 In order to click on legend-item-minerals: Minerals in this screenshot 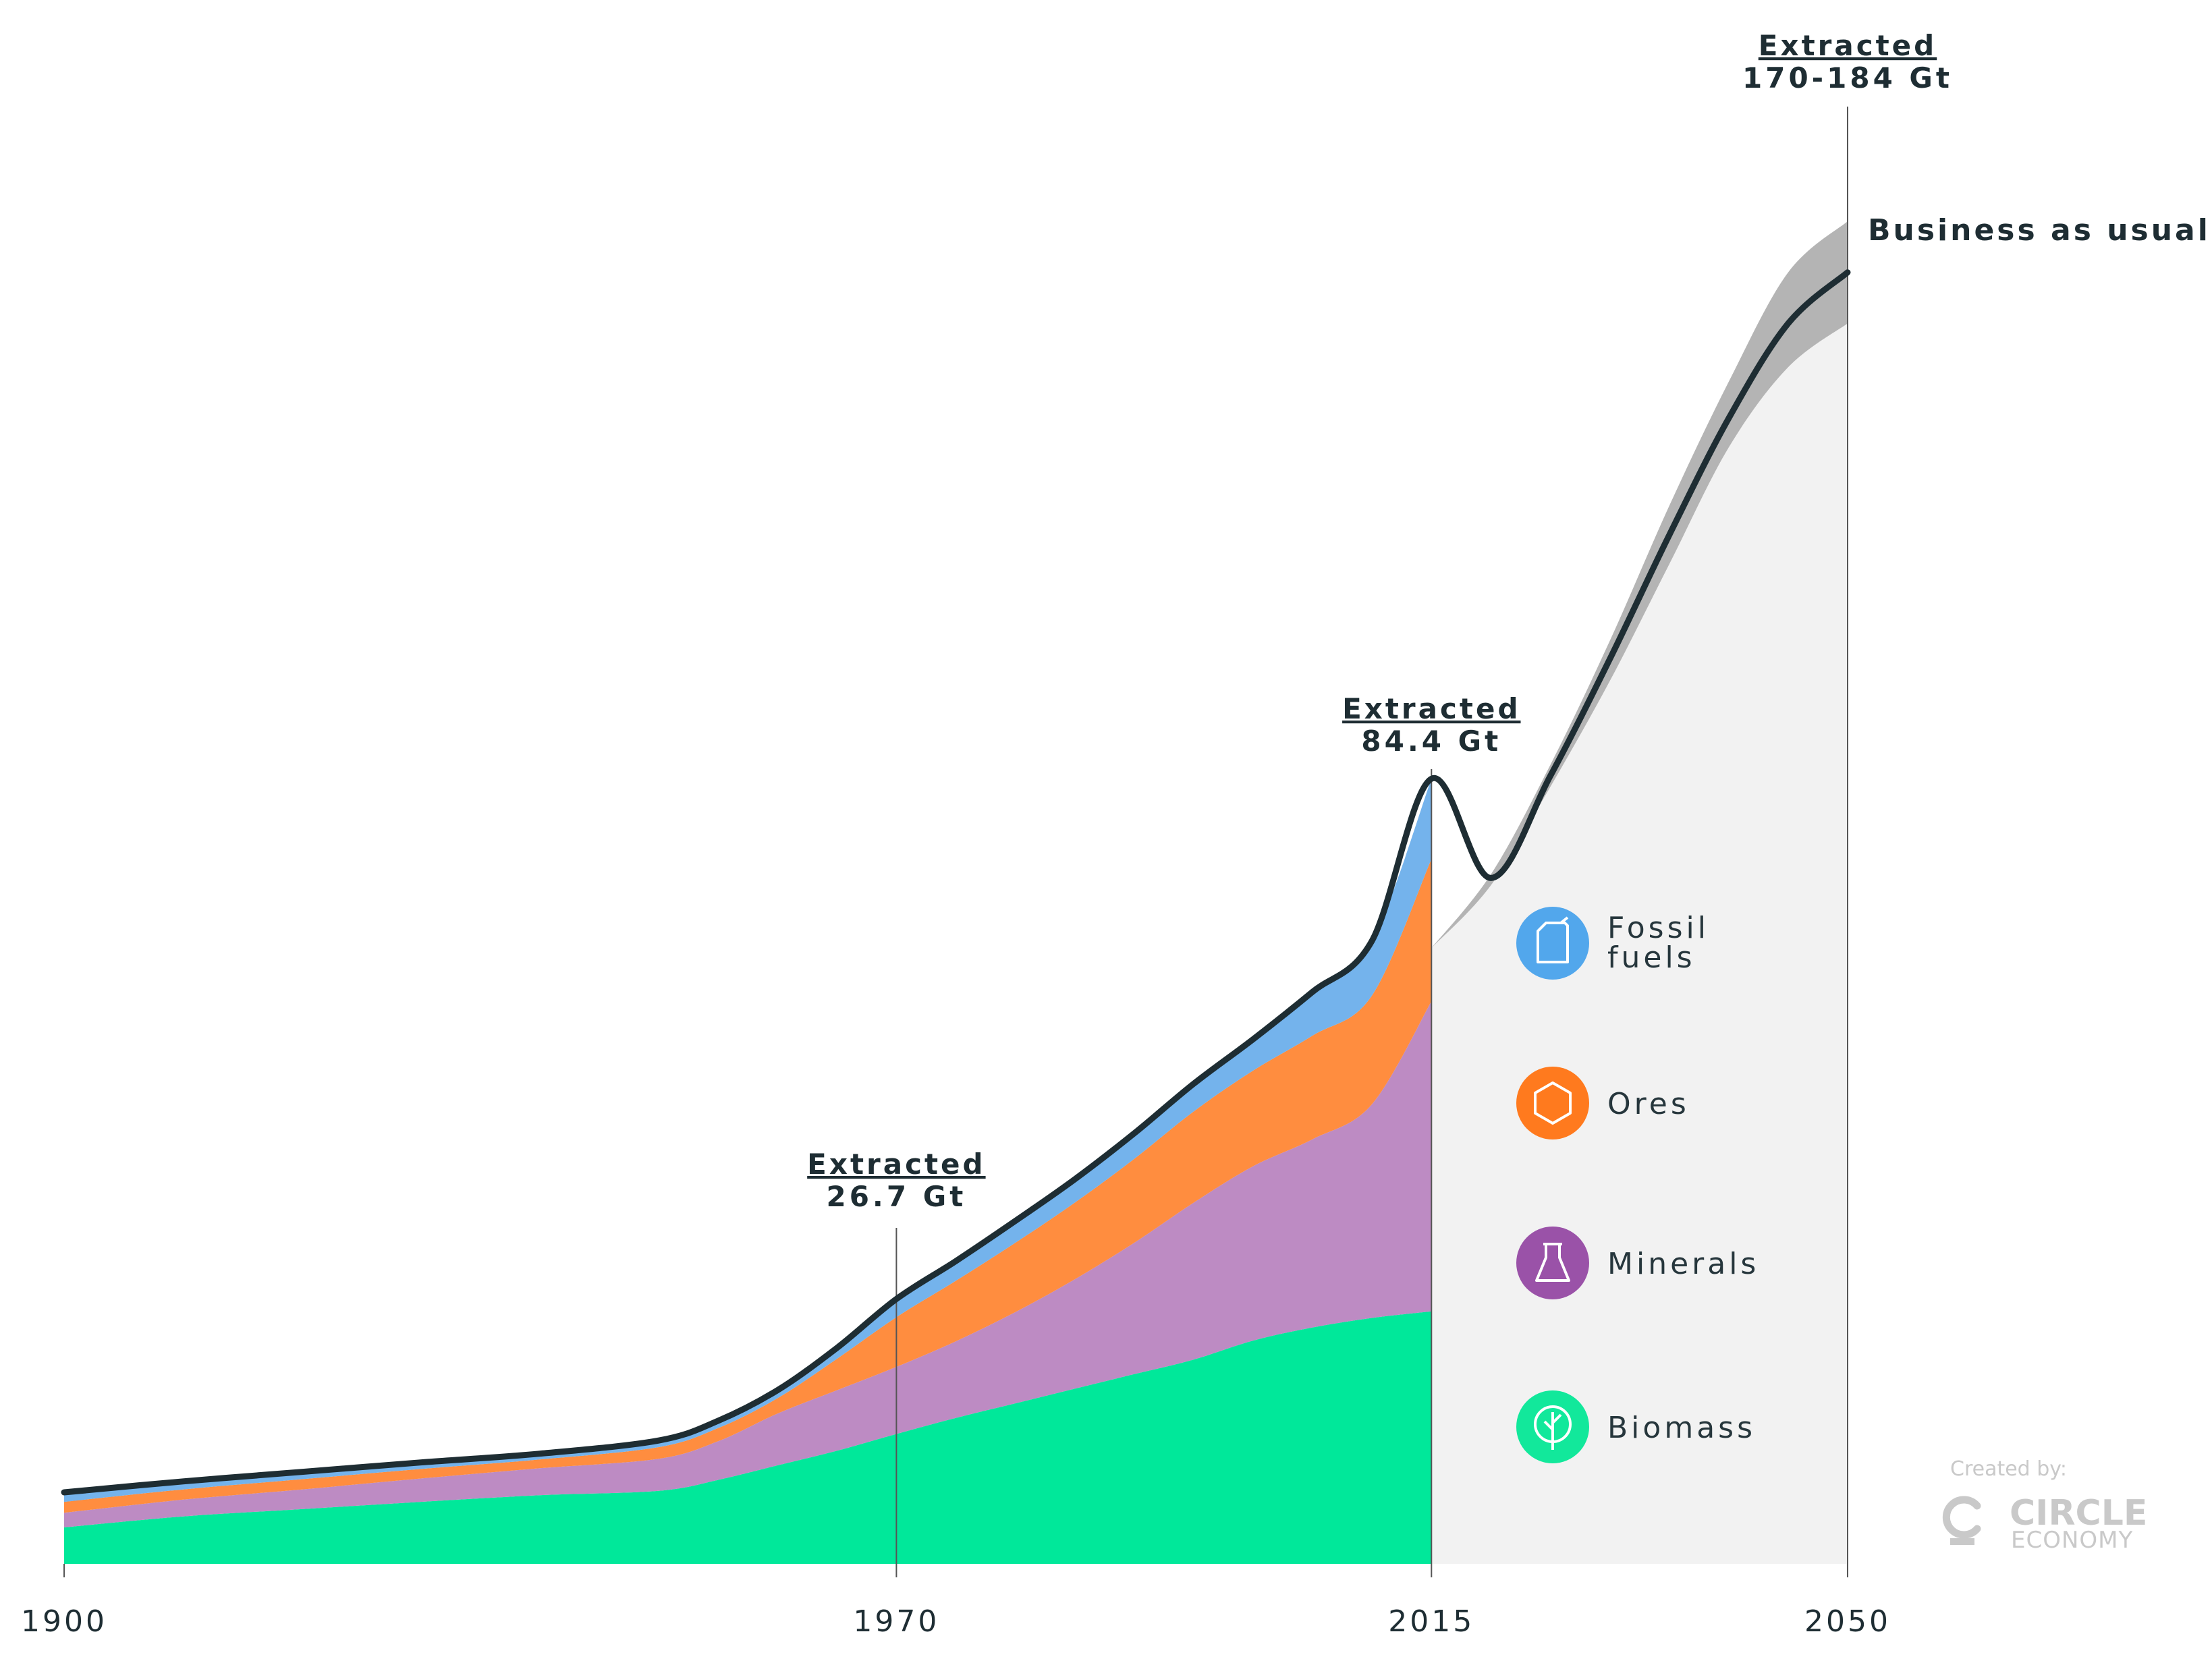, I will do `click(1637, 1263)`.